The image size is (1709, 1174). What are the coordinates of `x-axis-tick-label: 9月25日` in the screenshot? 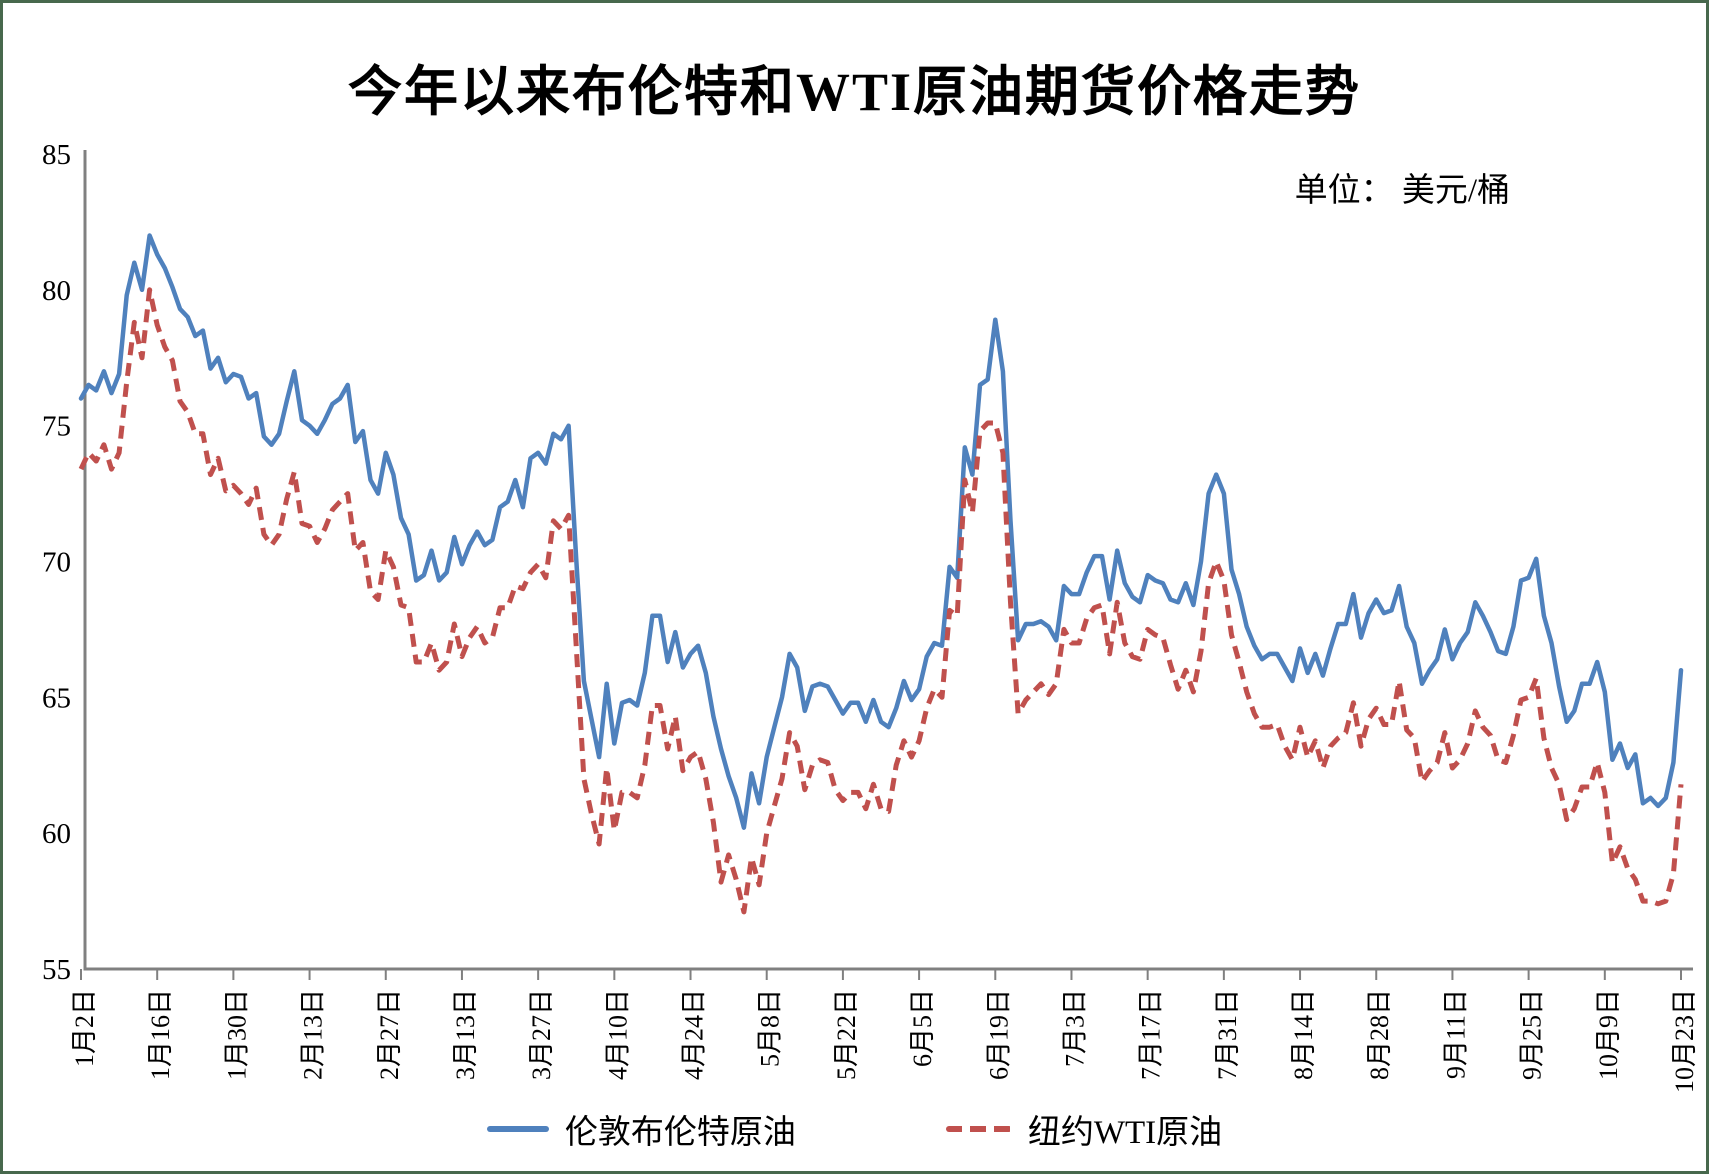 It's located at (1532, 1034).